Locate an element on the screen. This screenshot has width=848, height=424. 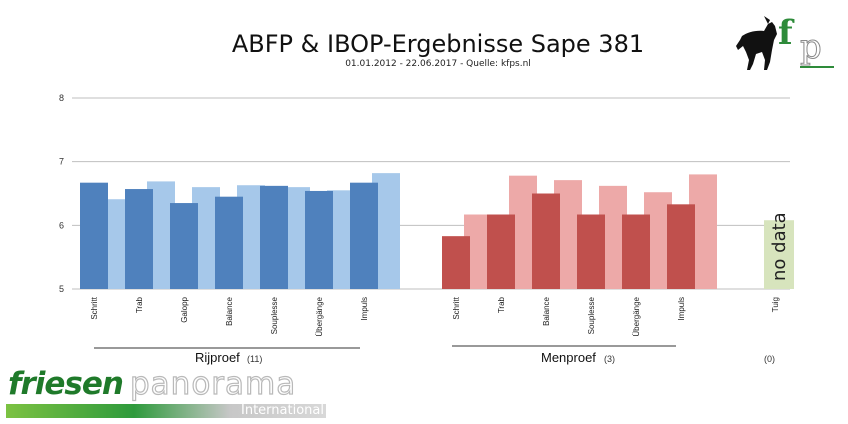
group-label-menproef: Menproef is located at coordinates (568, 357).